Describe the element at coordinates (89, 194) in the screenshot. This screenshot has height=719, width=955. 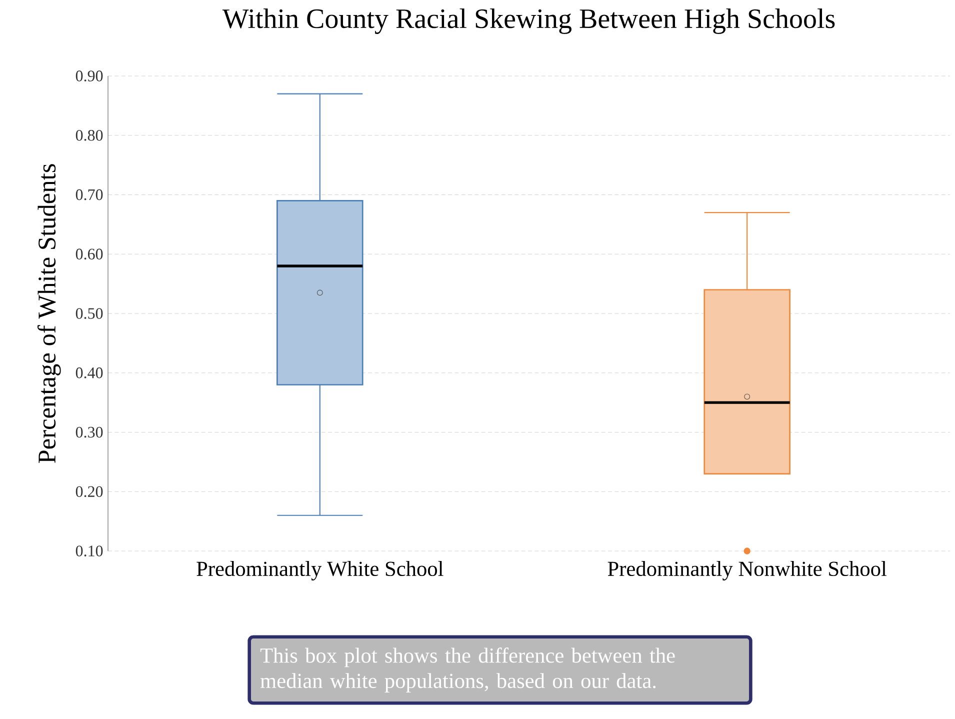
I see `y-tick-label: 0.70` at that location.